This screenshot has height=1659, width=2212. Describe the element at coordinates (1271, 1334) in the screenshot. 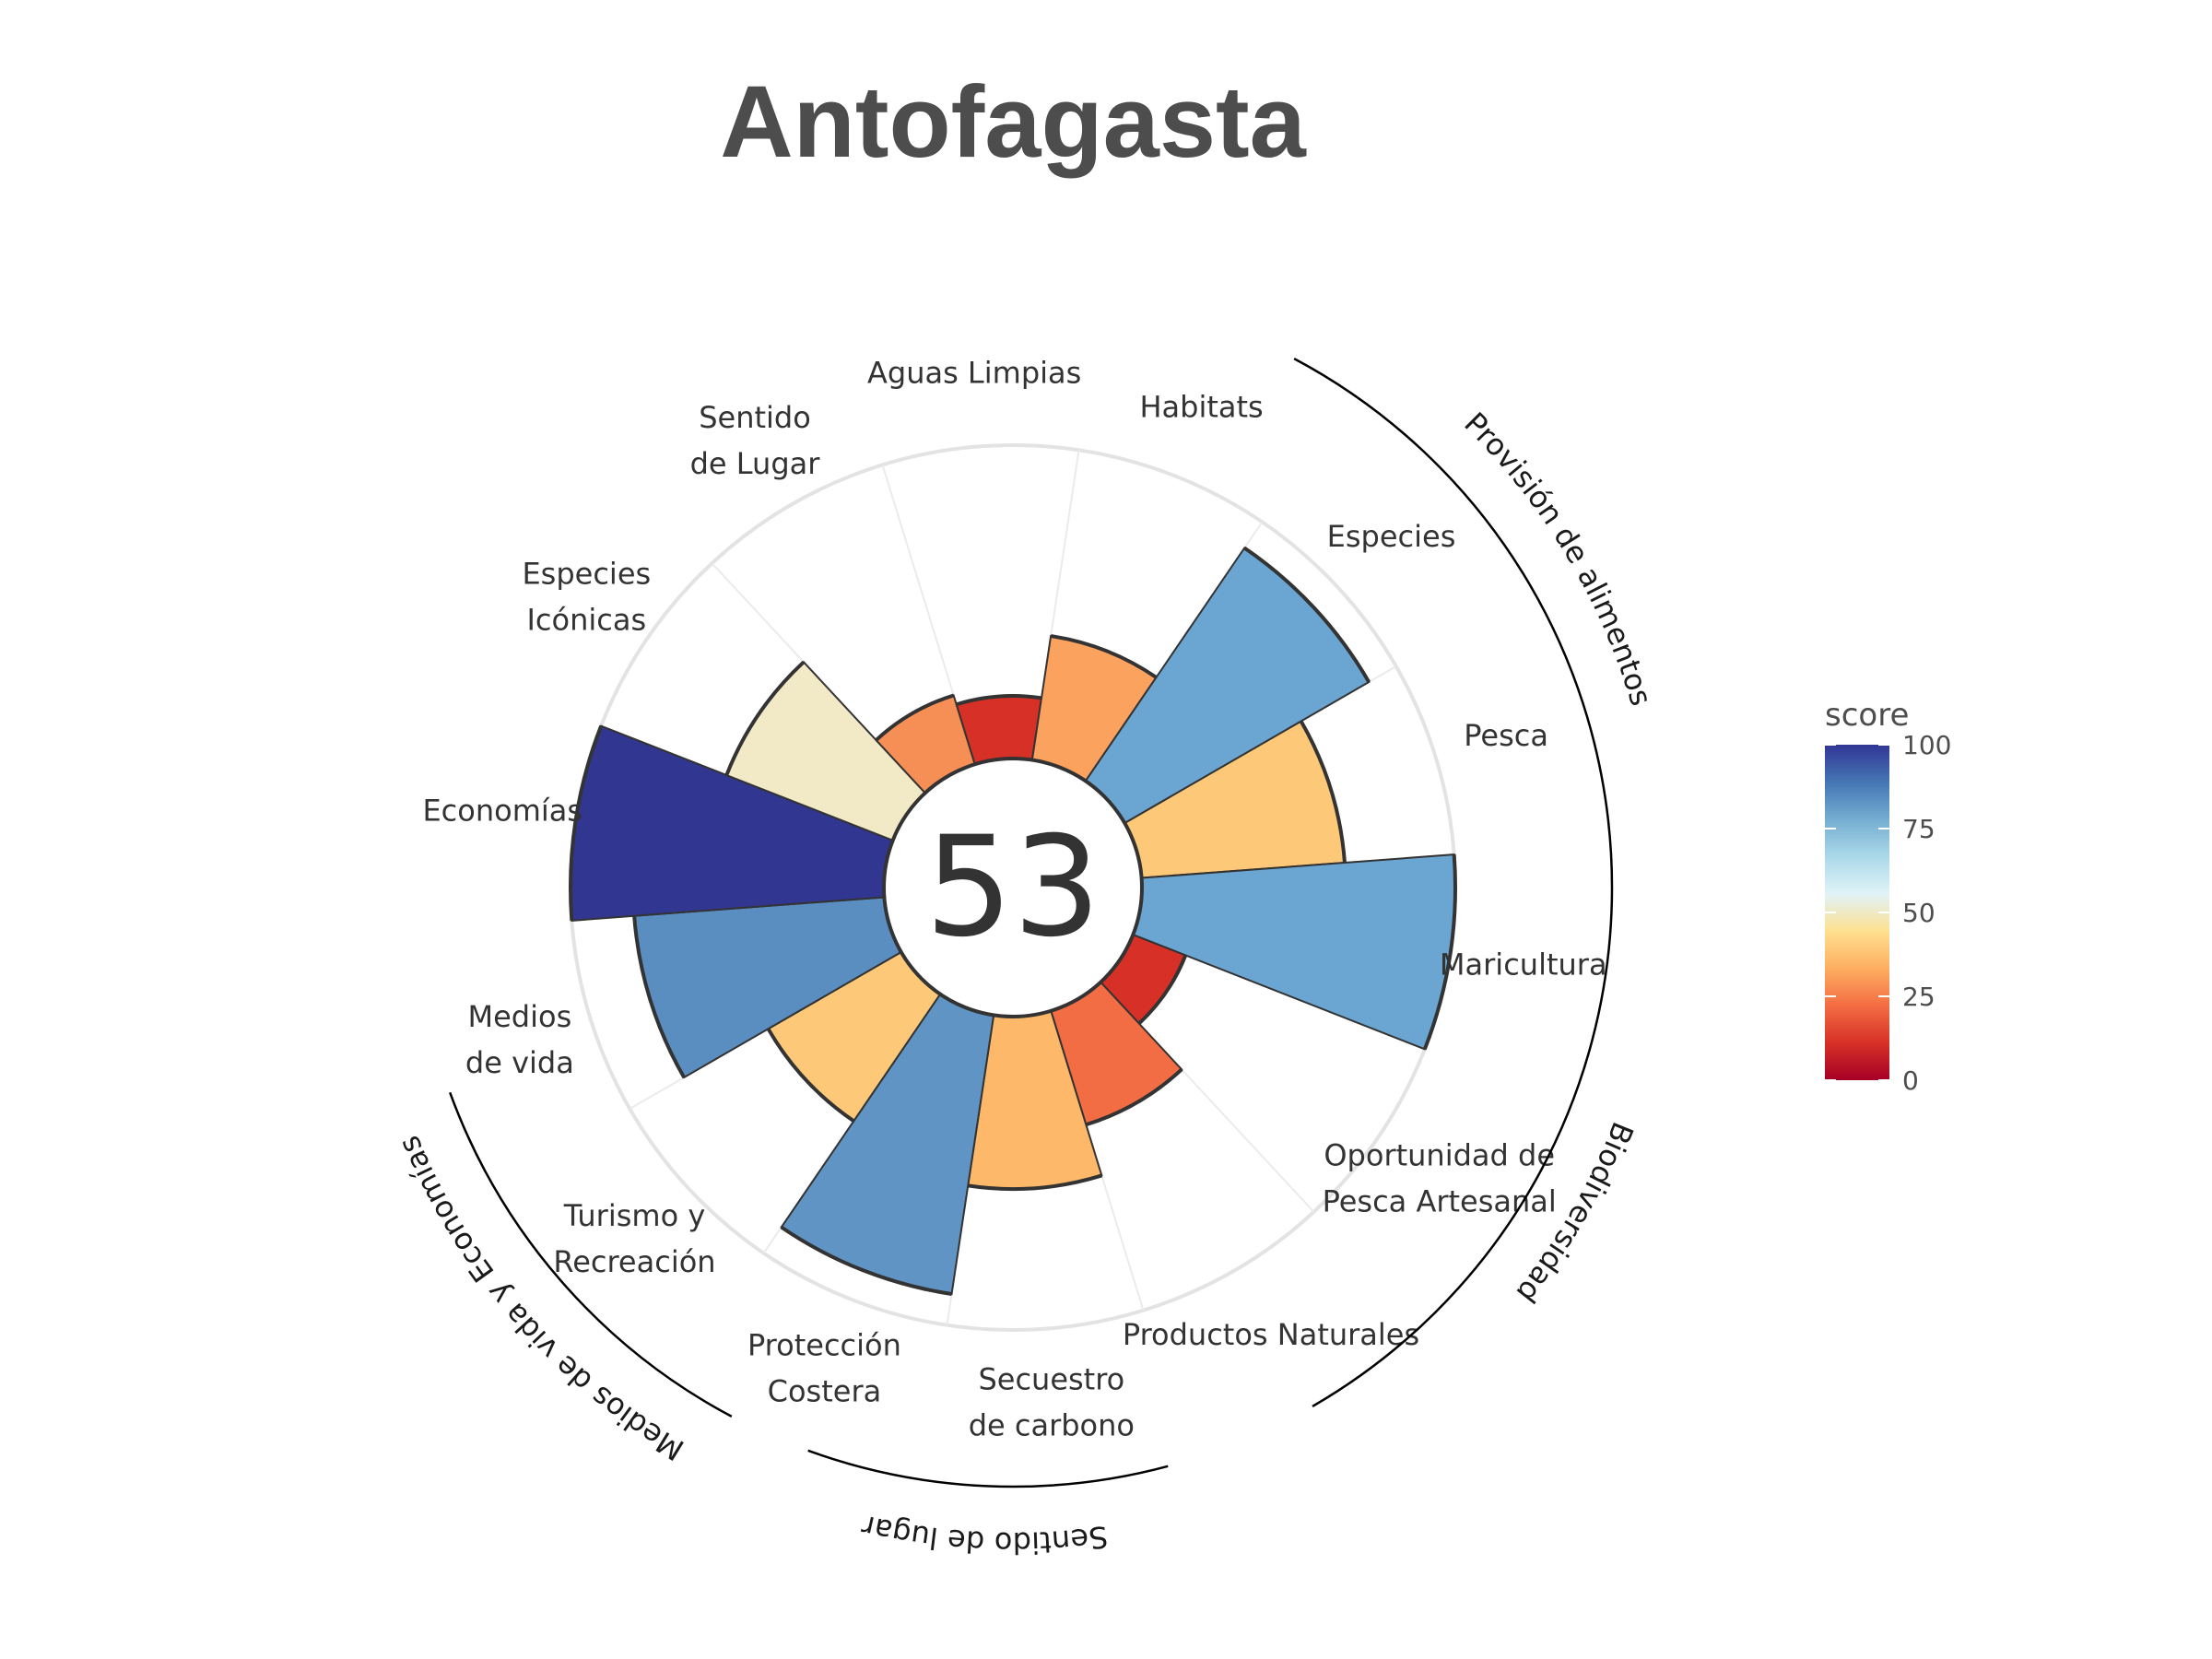

I see `goal-label-productos-naturales: Productos Naturales` at that location.